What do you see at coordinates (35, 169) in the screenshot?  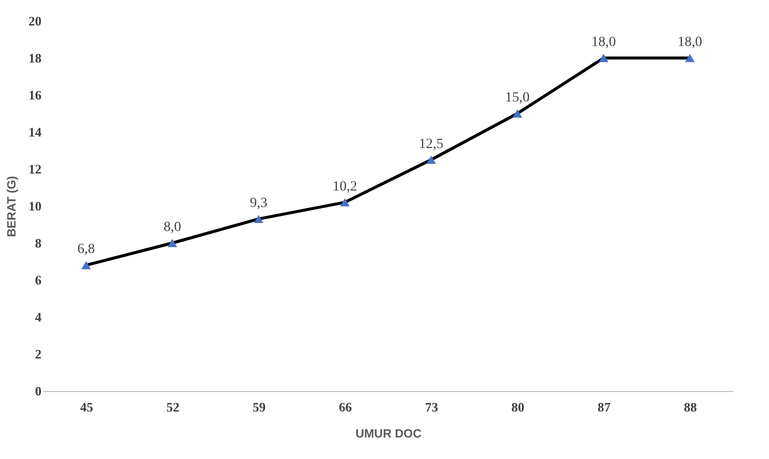 I see `y-tick-label: 12` at bounding box center [35, 169].